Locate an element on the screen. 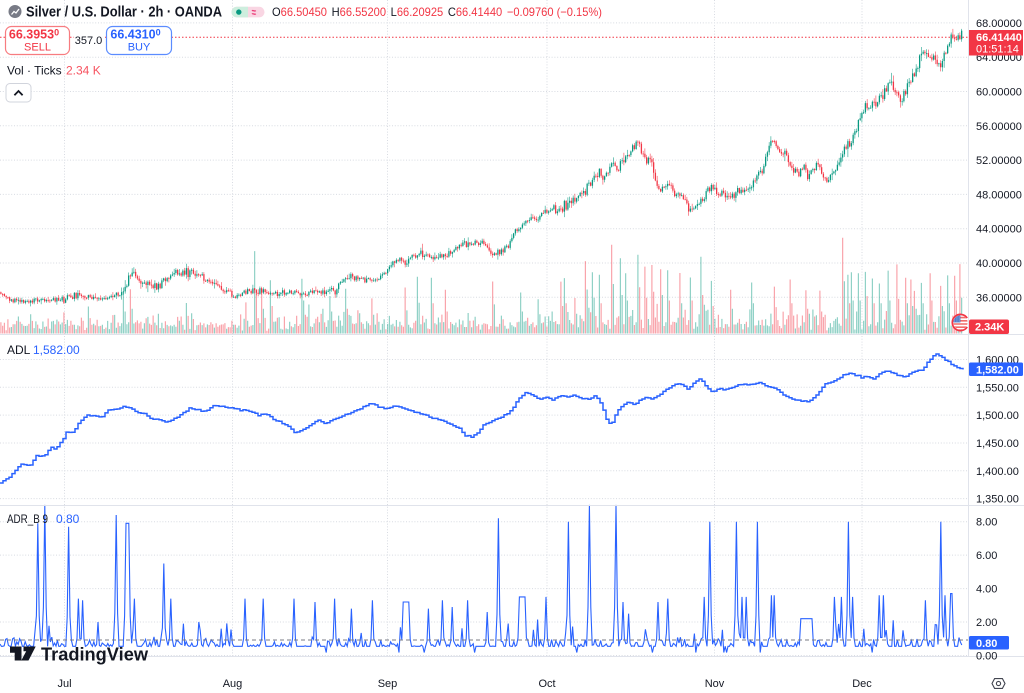  svg-text: 66.43100 is located at coordinates (135, 35).